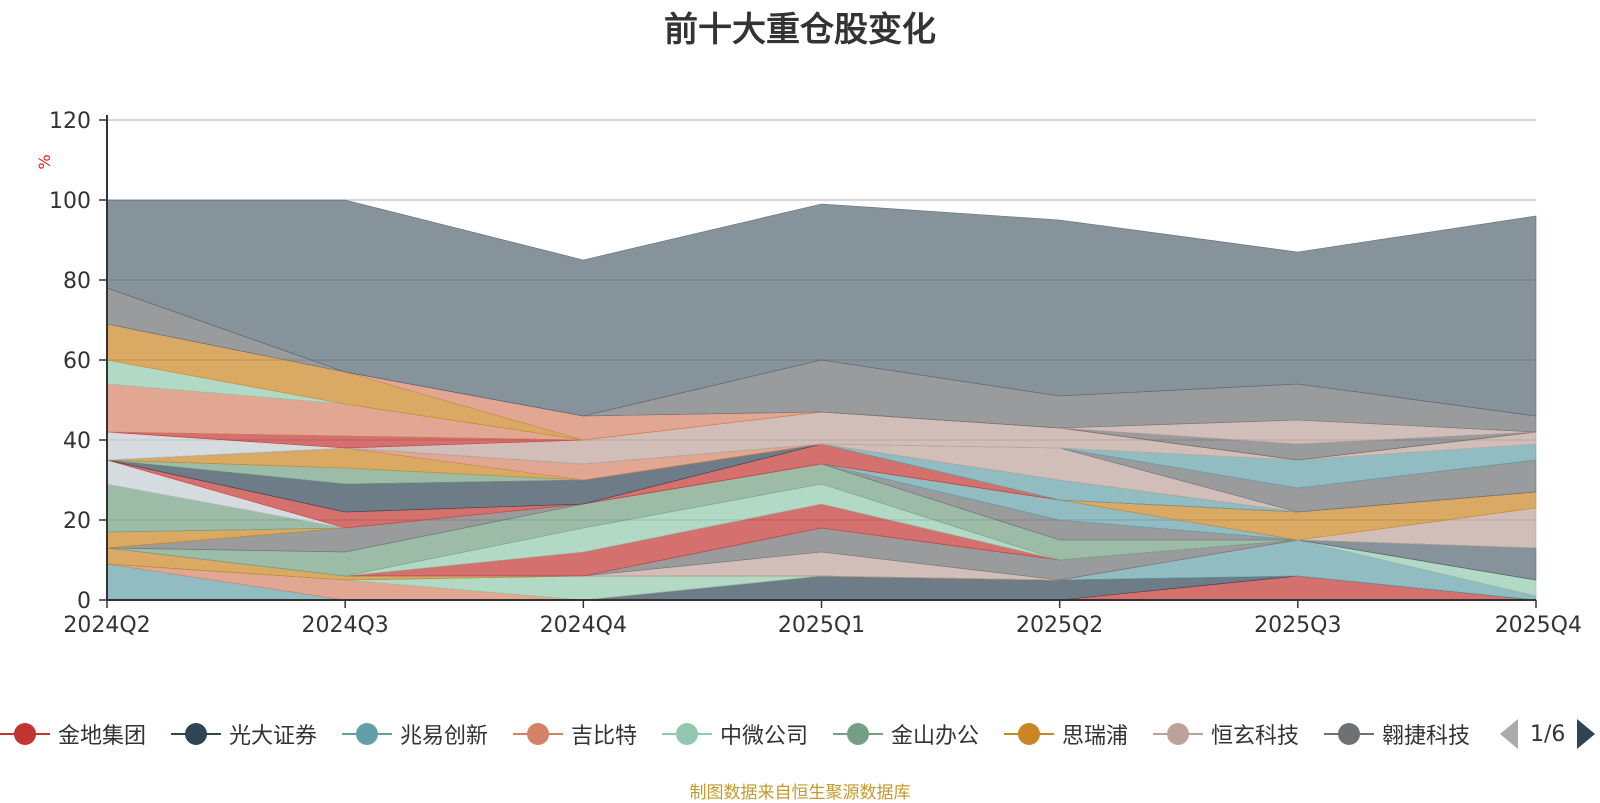  What do you see at coordinates (604, 736) in the screenshot?
I see `legend-label: 吉比特` at bounding box center [604, 736].